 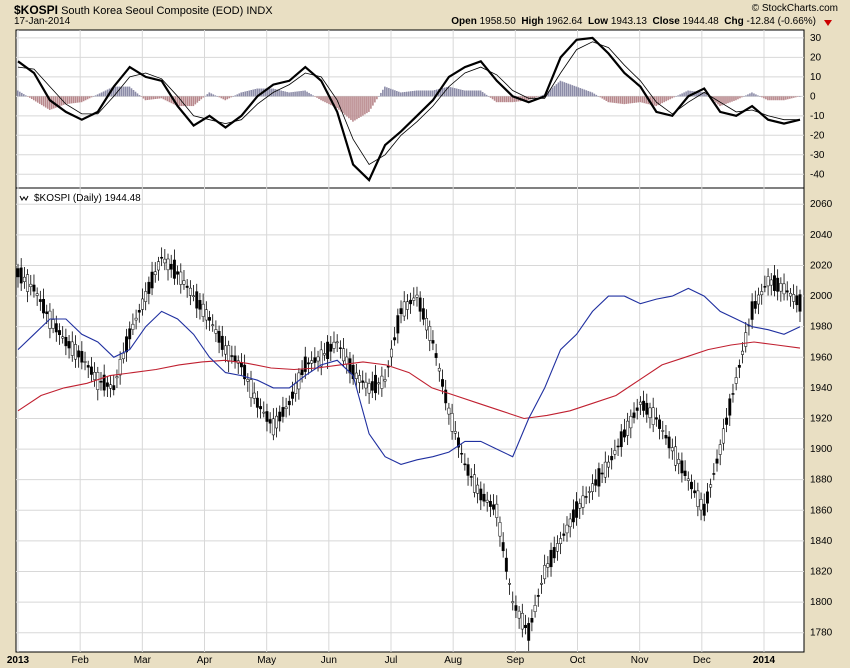 What do you see at coordinates (821, 265) in the screenshot?
I see `y-tick-label: 2020` at bounding box center [821, 265].